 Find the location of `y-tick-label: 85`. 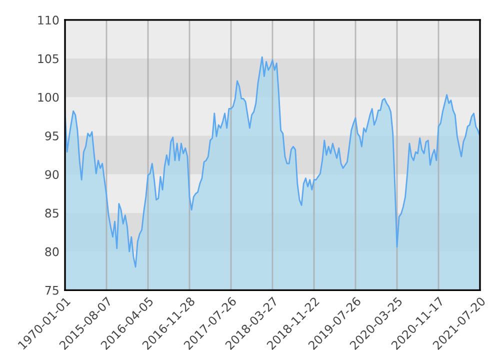

y-tick-label: 85 is located at coordinates (51, 213).